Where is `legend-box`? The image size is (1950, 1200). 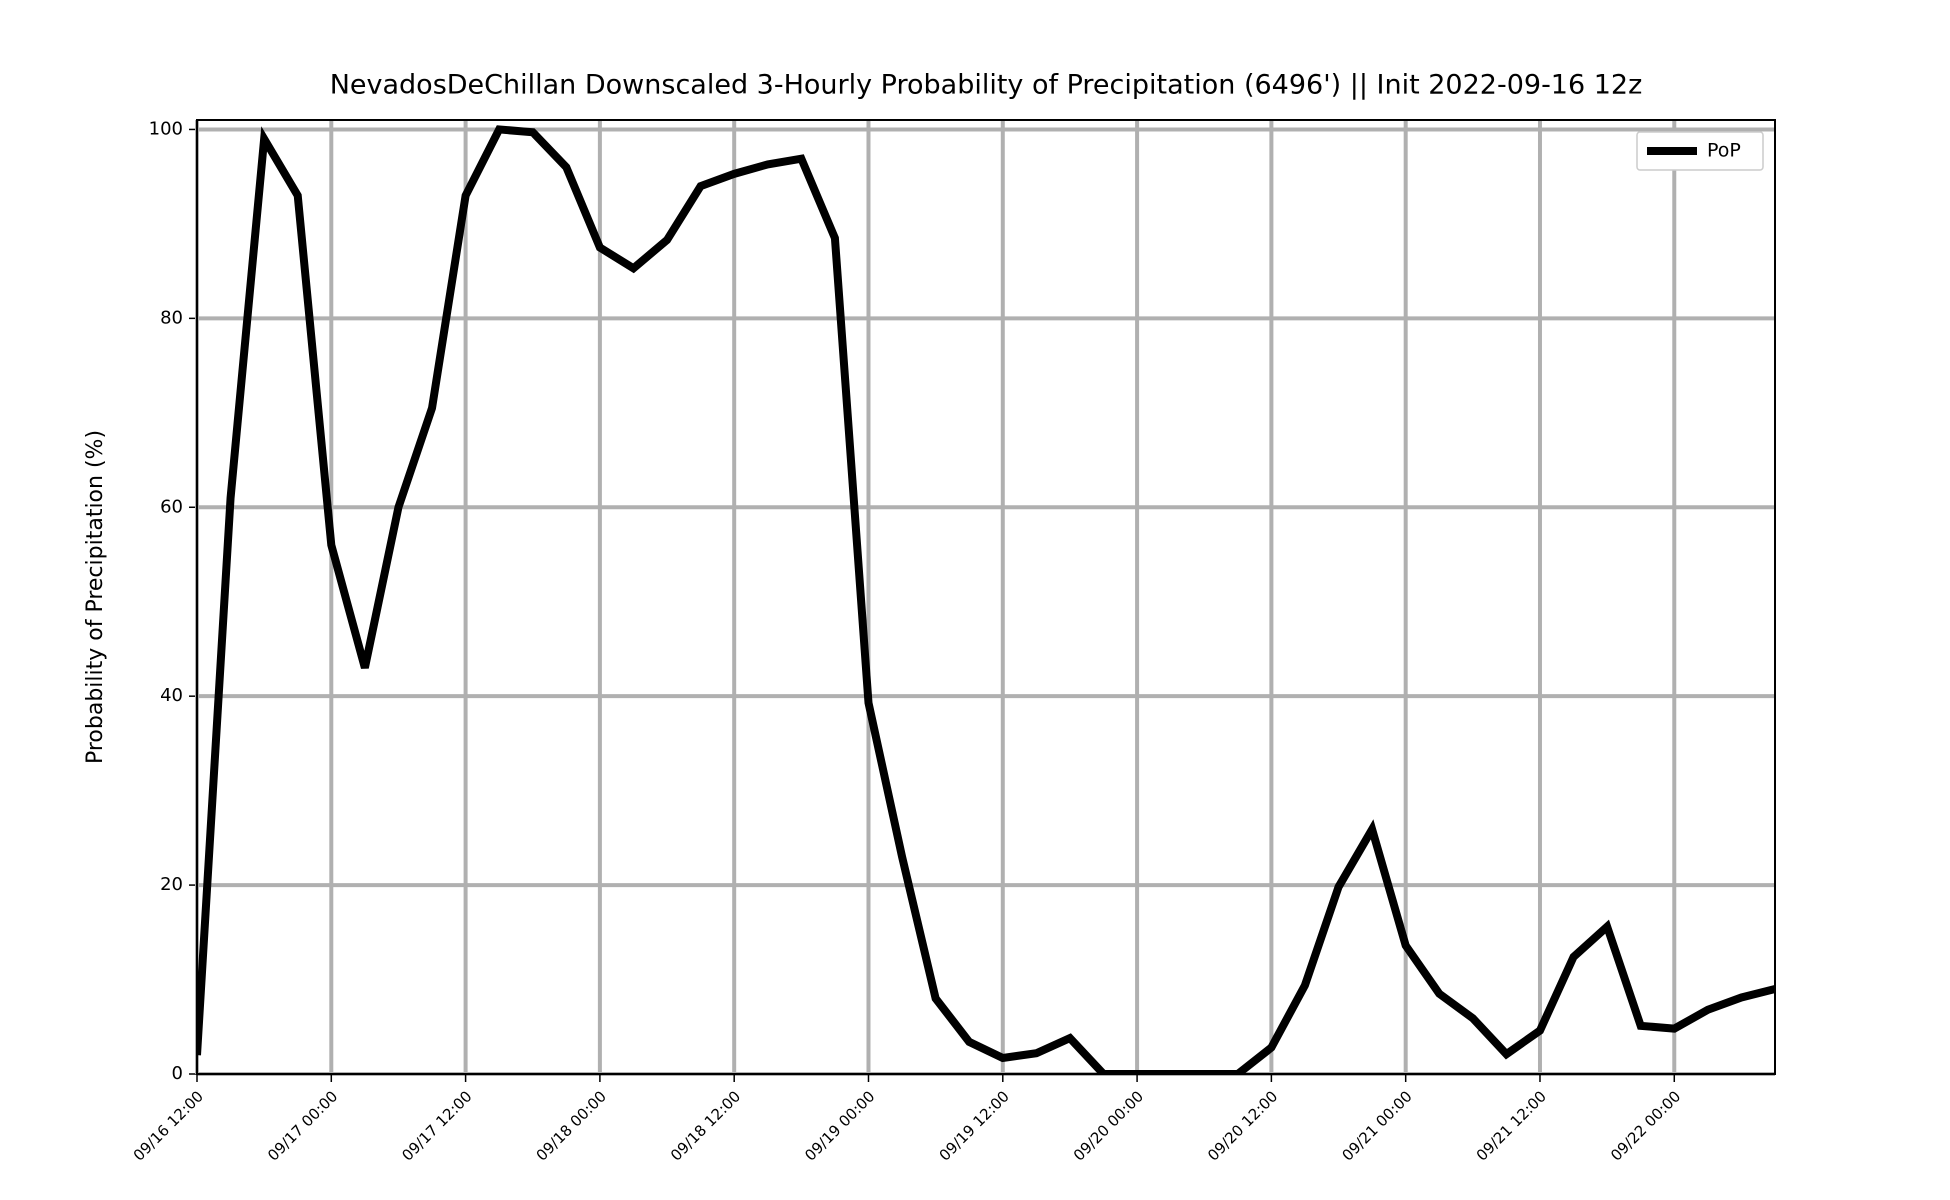
legend-box is located at coordinates (1700, 151).